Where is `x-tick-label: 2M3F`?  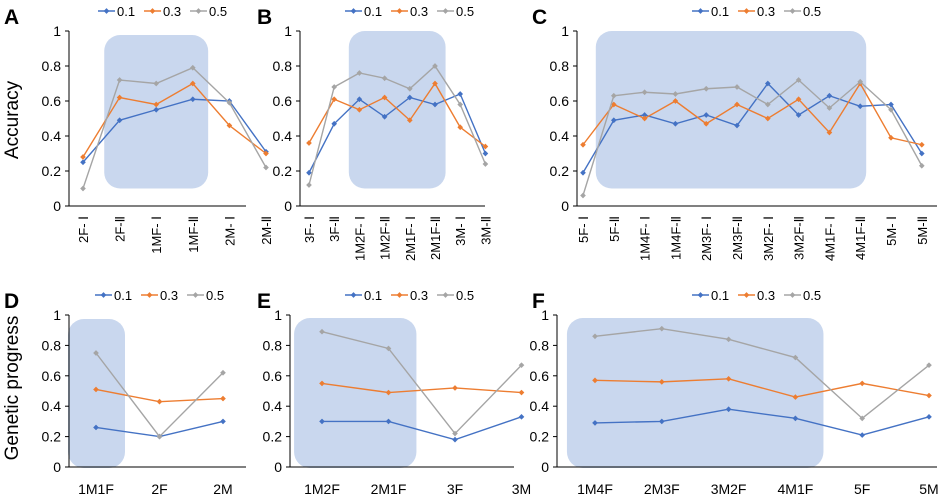
x-tick-label: 2M3F is located at coordinates (662, 489).